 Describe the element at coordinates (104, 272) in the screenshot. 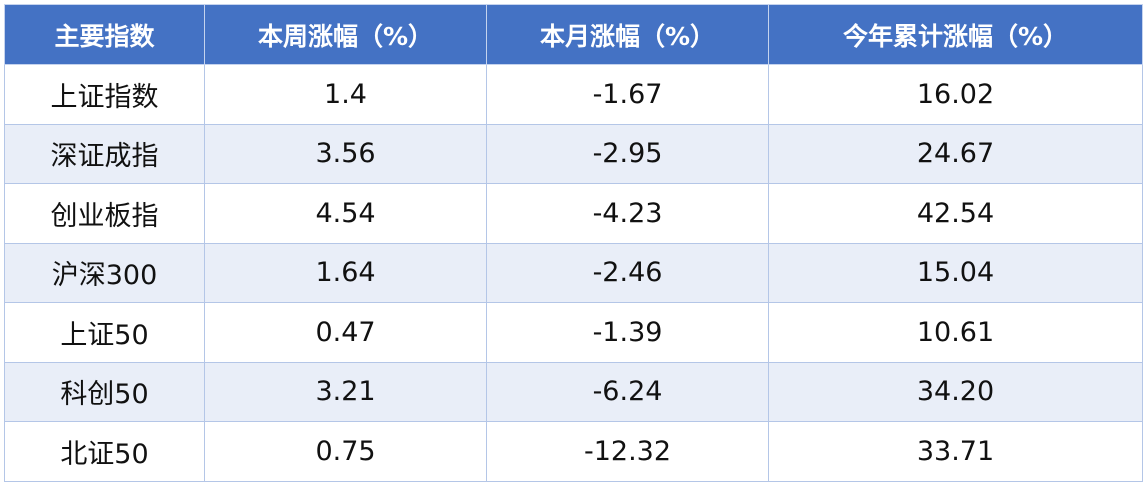

I see `cell-index: 沪深300` at that location.